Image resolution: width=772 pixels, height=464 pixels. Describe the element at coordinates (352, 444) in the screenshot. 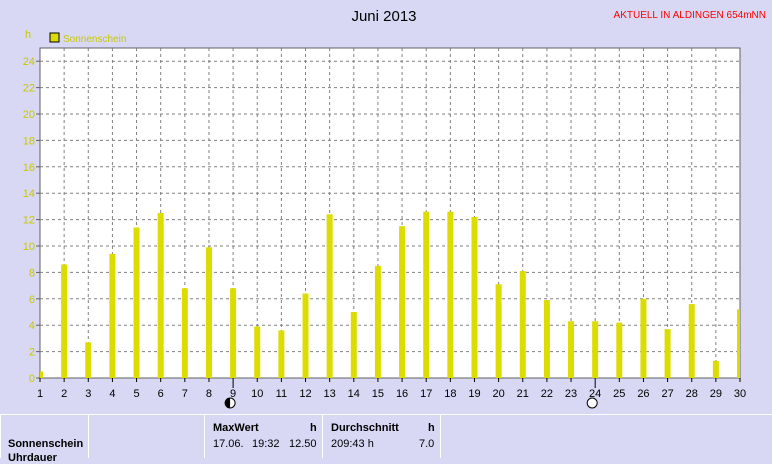

I see `avg-total: 209:43 h` at that location.